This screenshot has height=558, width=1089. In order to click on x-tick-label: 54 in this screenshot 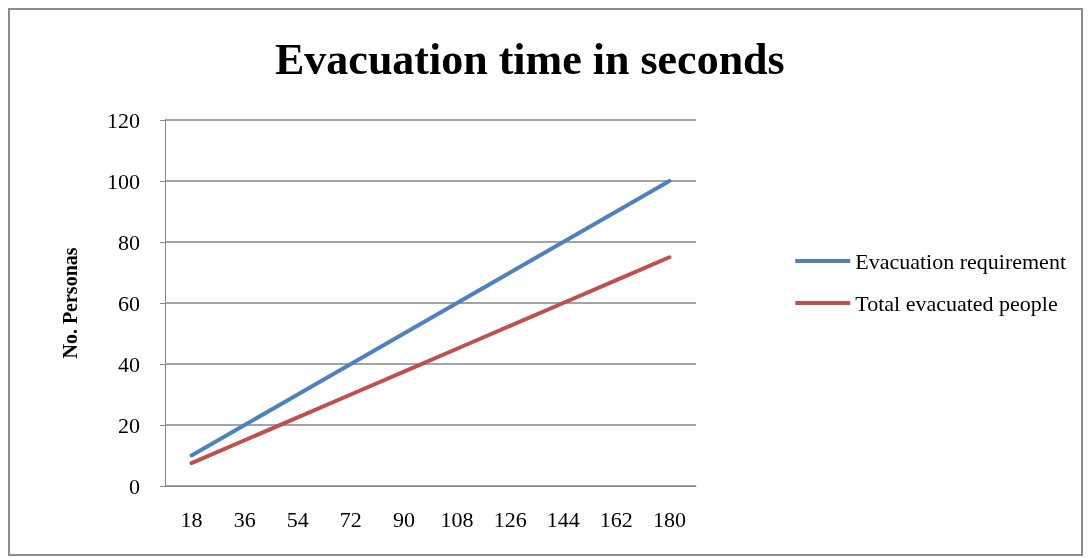, I will do `click(297, 519)`.